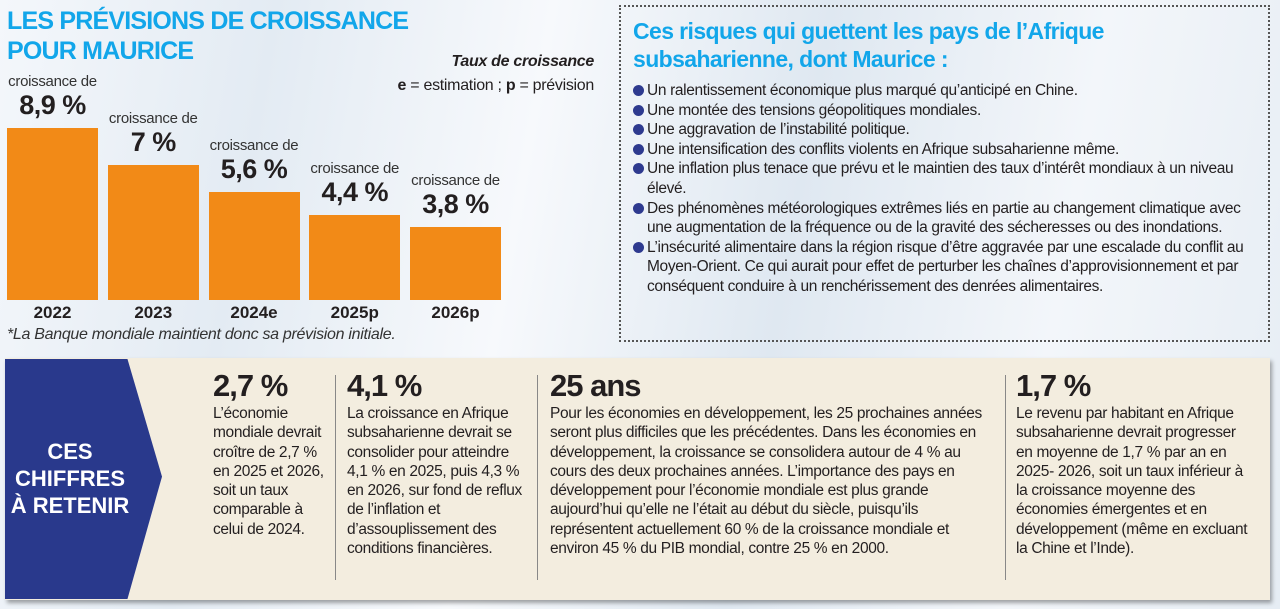  I want to click on data-label: 7 %, so click(153, 141).